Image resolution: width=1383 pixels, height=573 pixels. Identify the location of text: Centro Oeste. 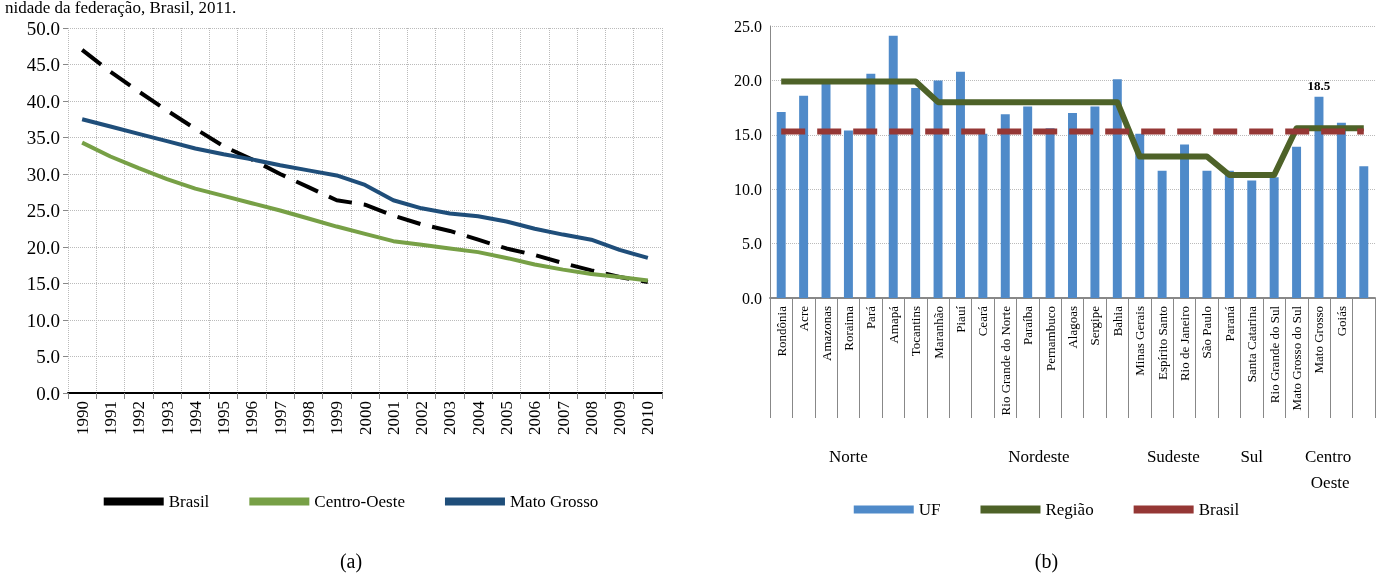
(1330, 469).